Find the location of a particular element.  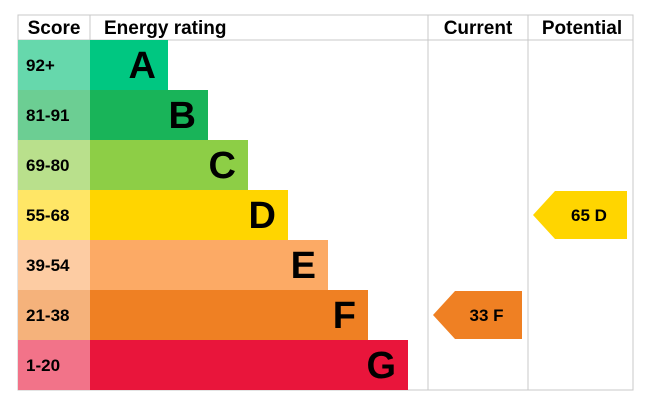

band-b: 81-91 B is located at coordinates (113, 115).